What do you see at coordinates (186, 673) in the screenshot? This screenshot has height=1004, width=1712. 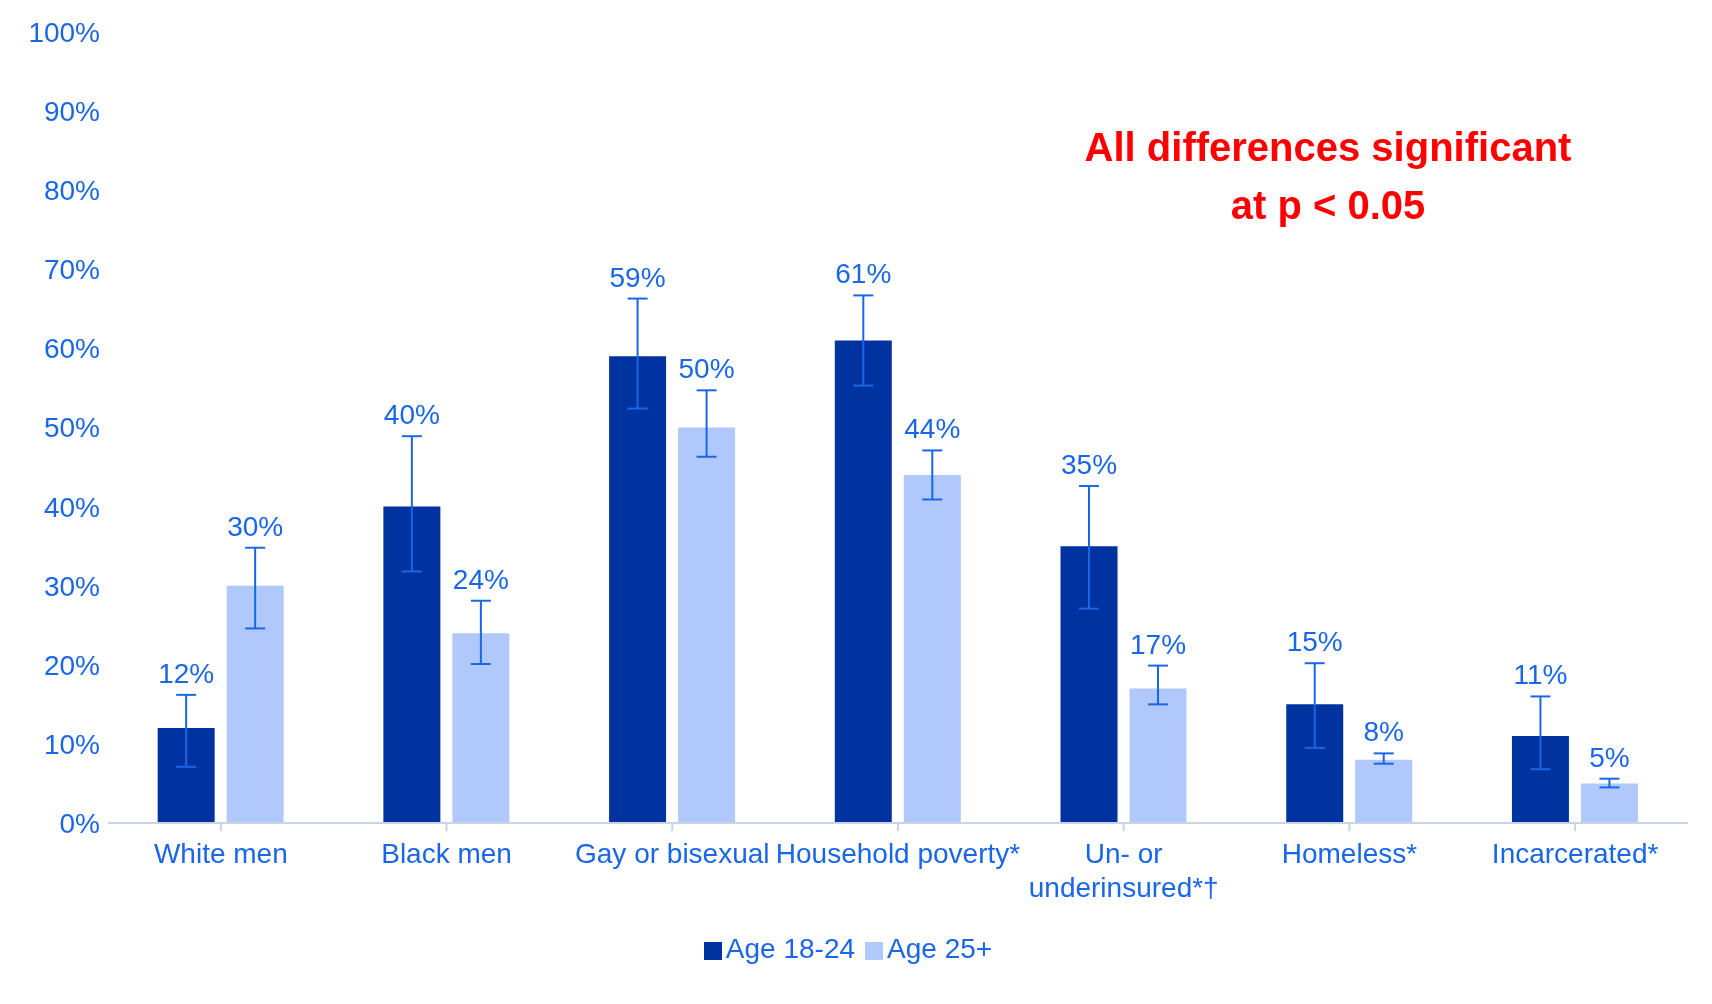 I see `data-label: 12%` at bounding box center [186, 673].